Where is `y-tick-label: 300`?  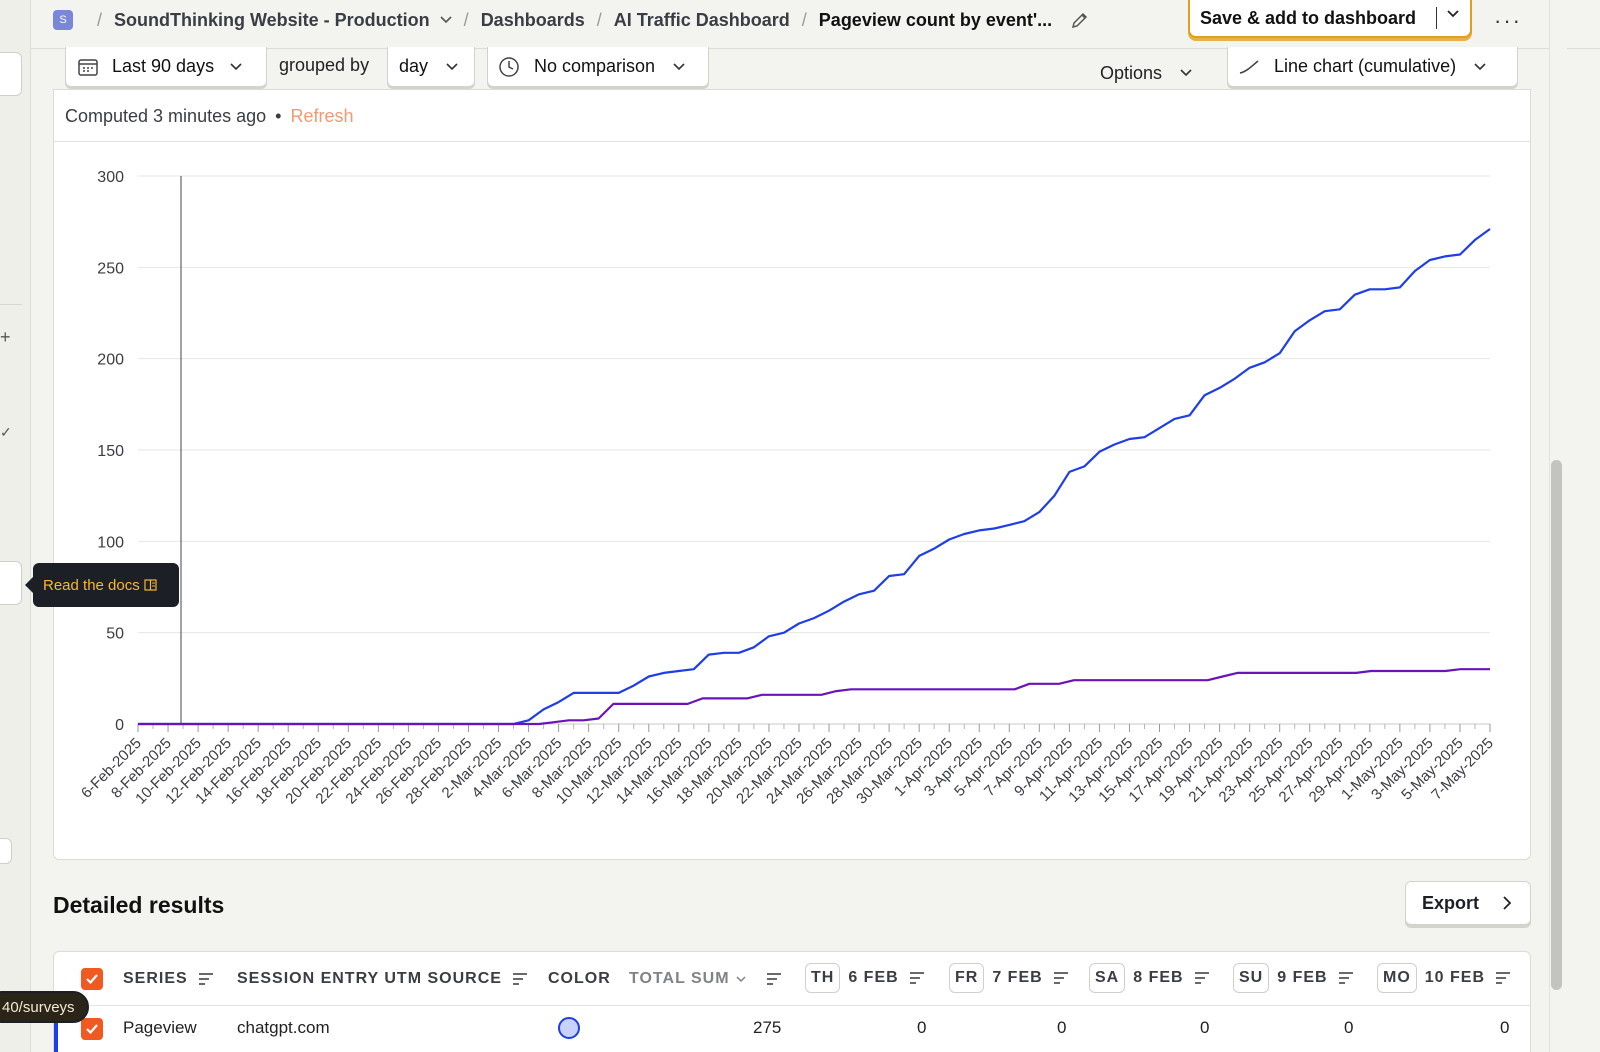
y-tick-label: 300 is located at coordinates (110, 177).